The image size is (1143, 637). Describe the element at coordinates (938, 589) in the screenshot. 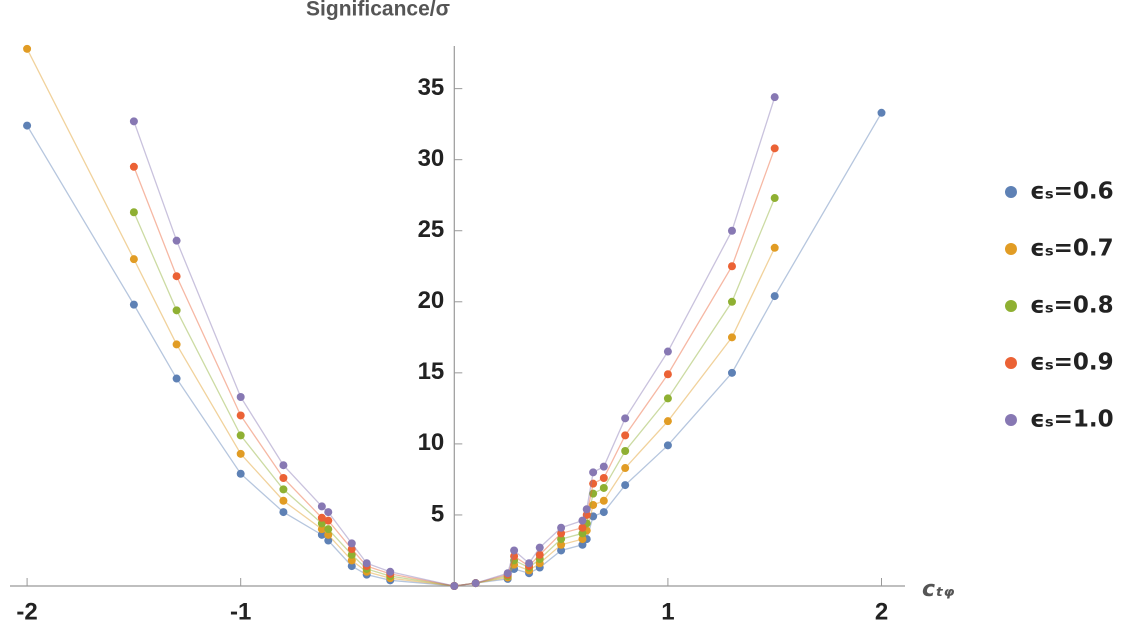

I see `x-axis-label: cₜᵩ` at that location.